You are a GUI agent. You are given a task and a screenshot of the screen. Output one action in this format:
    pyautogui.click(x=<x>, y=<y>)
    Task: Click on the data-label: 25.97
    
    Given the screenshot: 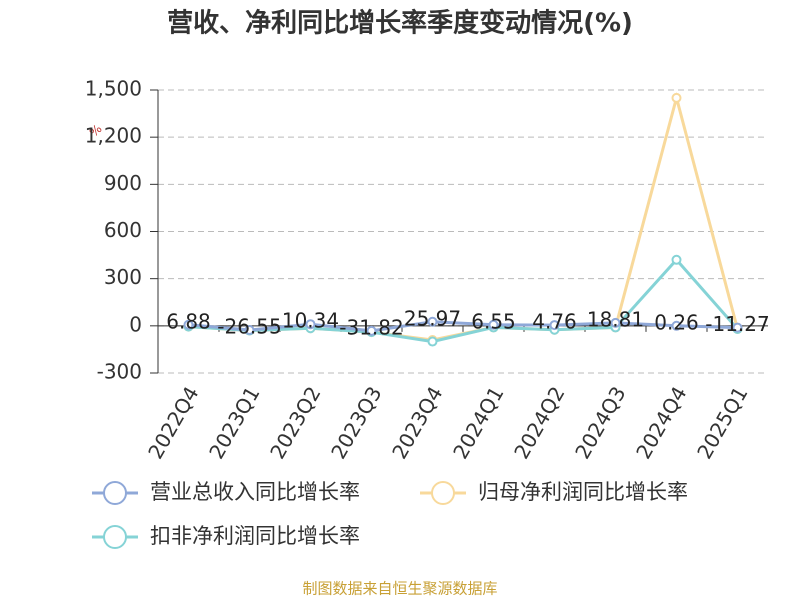 What is the action you would take?
    pyautogui.click(x=432, y=318)
    